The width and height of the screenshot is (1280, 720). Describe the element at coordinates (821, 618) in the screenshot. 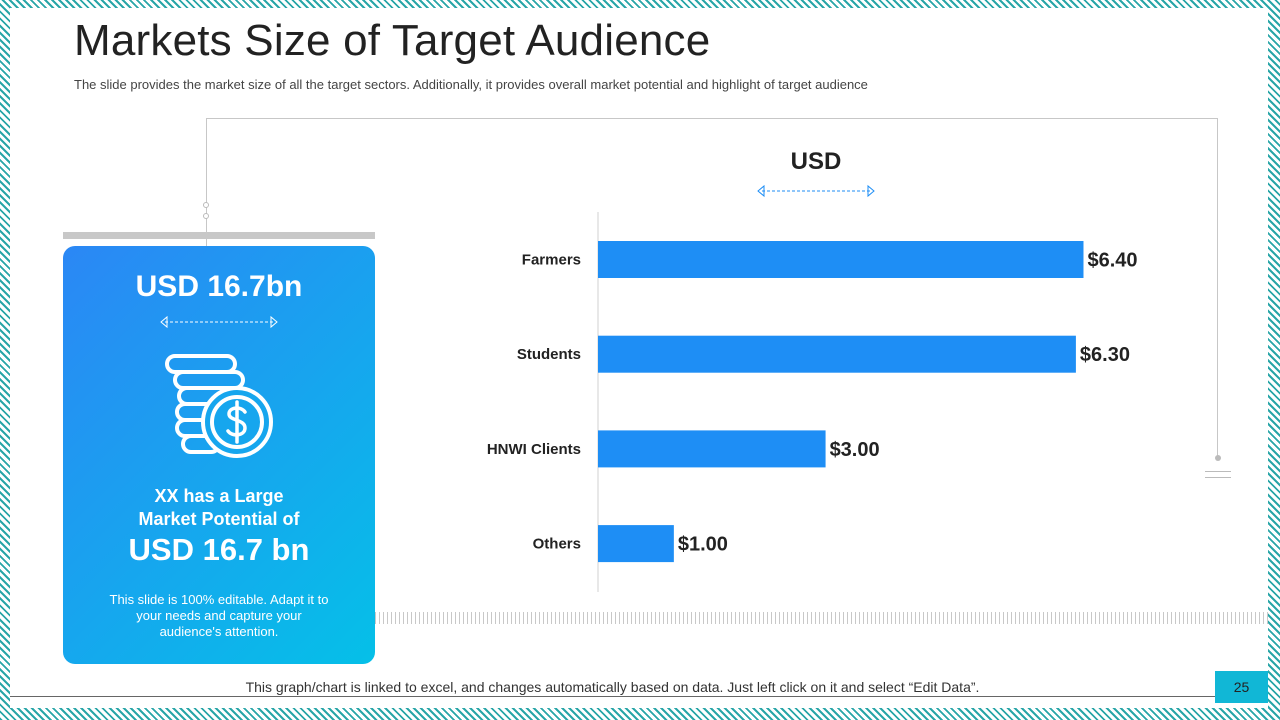

I see `decorative-stripe` at that location.